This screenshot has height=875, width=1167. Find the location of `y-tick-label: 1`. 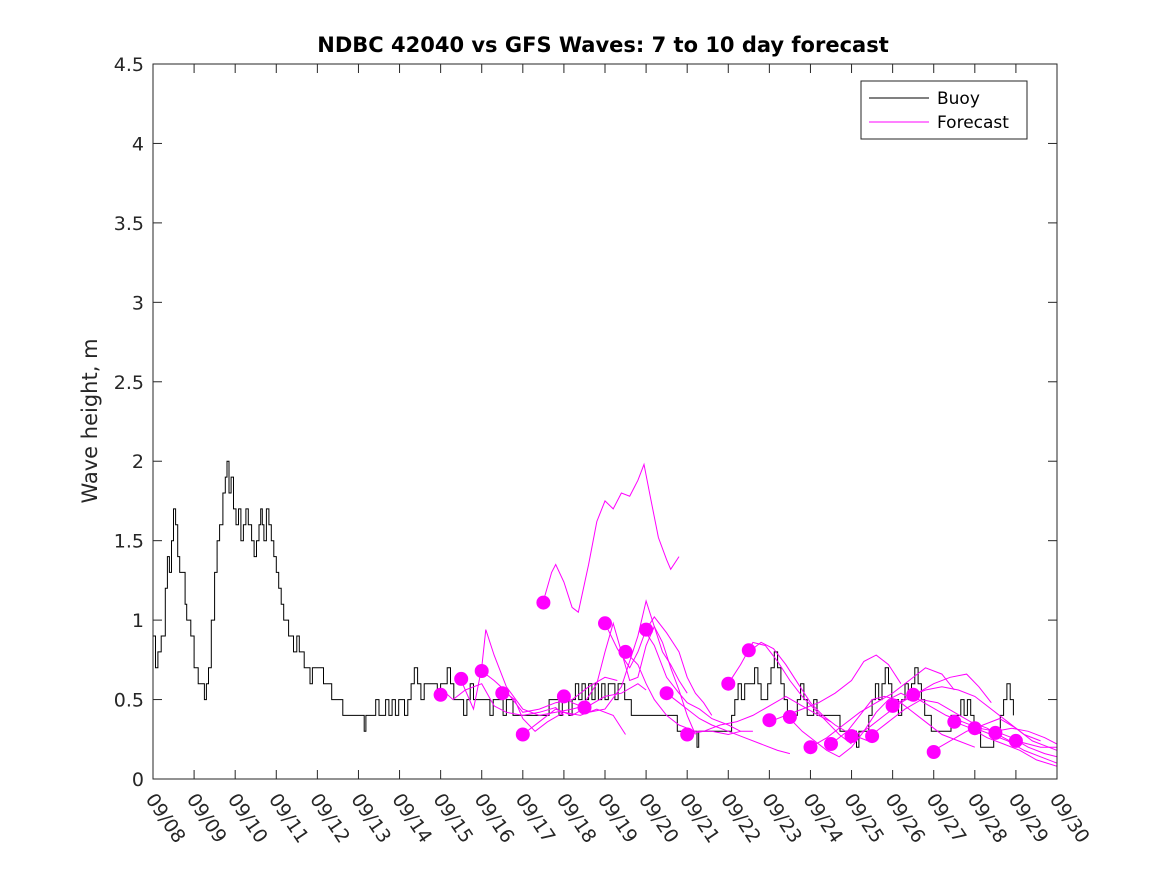

y-tick-label: 1 is located at coordinates (138, 621).